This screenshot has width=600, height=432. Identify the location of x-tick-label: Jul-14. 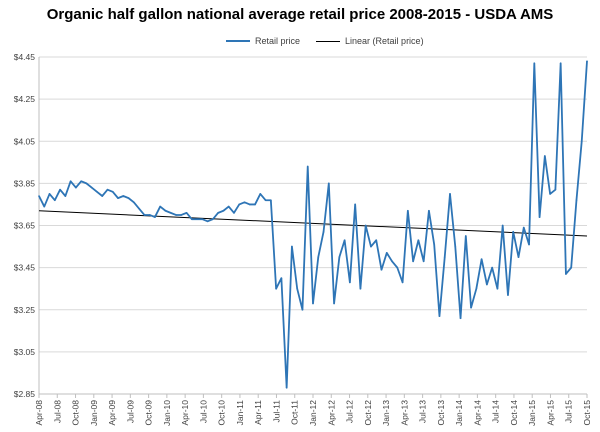
(496, 411).